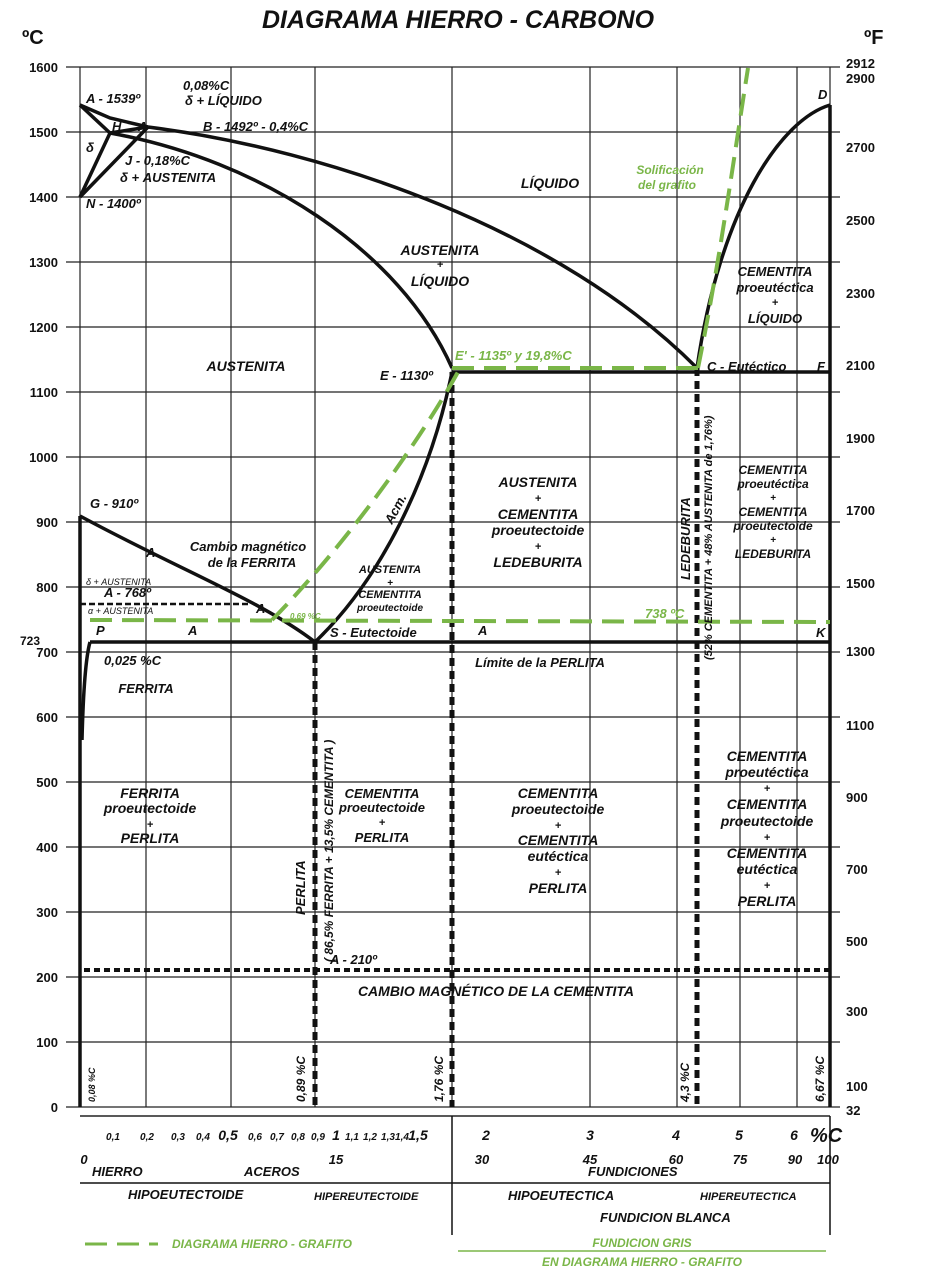 Image resolution: width=925 pixels, height=1277 pixels. What do you see at coordinates (145, 688) in the screenshot?
I see `region-ferrita: FERRITA` at bounding box center [145, 688].